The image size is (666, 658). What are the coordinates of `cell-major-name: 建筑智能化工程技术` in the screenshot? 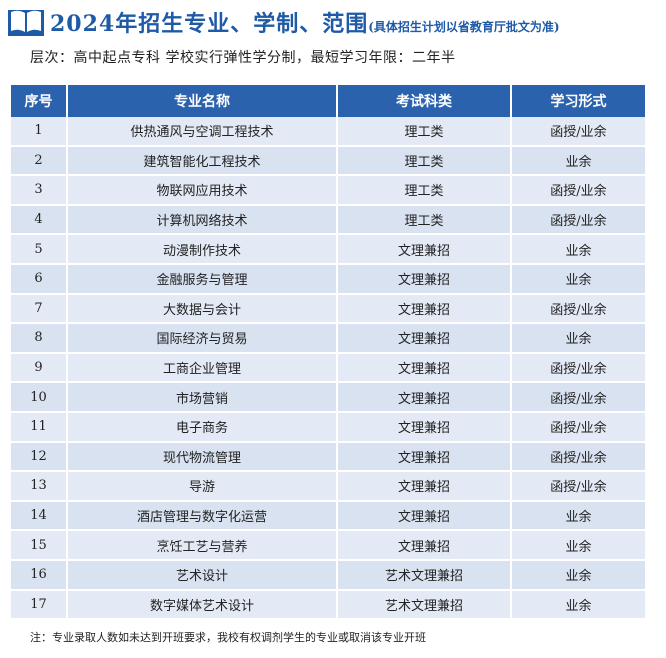 It's located at (202, 161).